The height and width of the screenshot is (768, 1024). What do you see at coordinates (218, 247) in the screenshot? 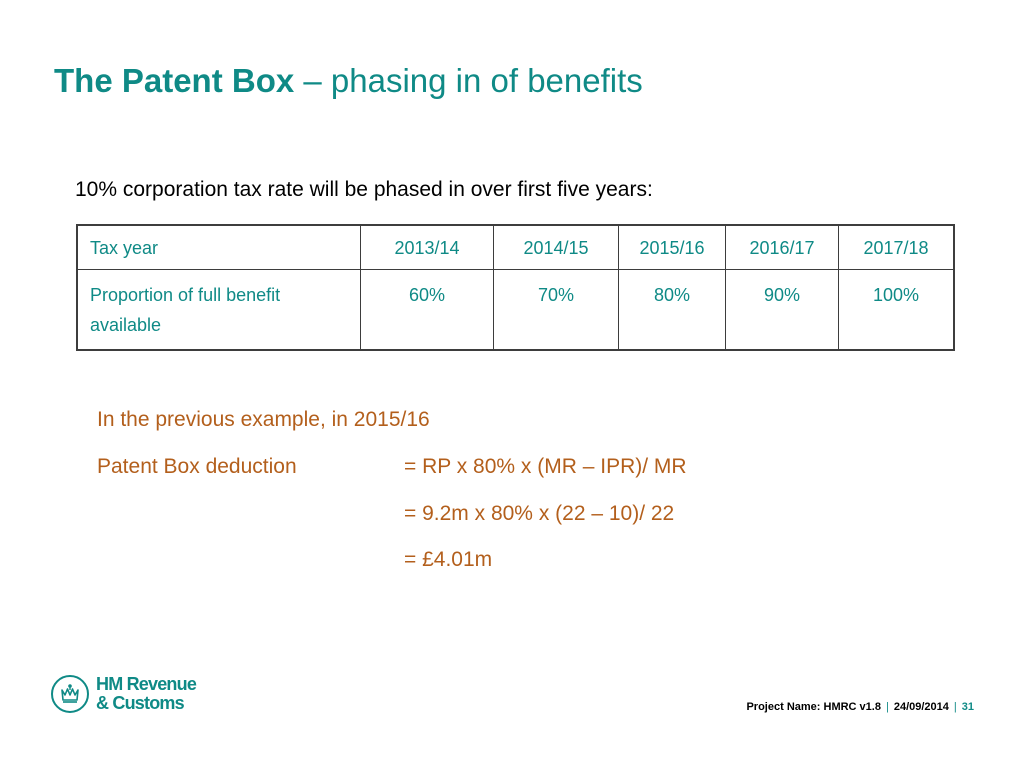
I see `table-cell: Tax year` at bounding box center [218, 247].